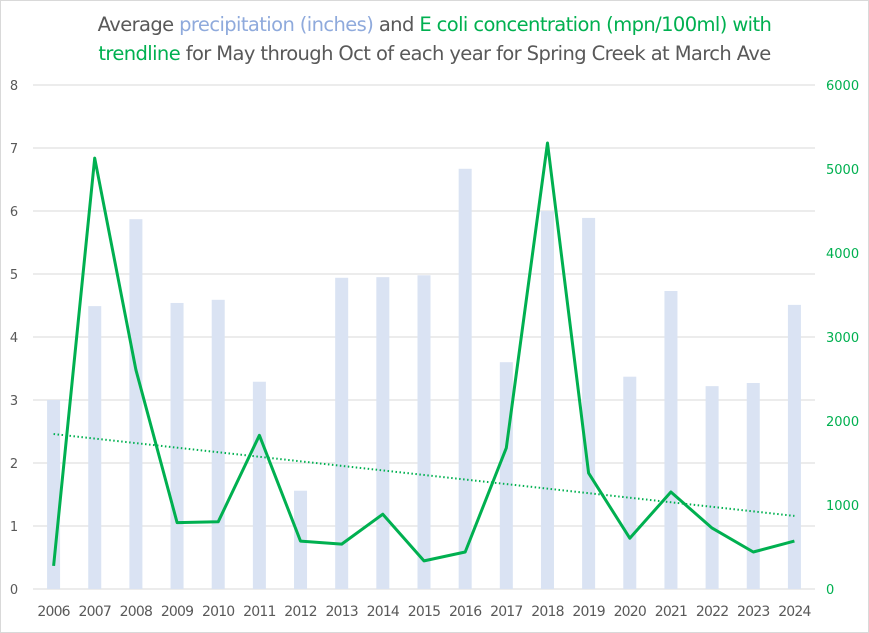 Image resolution: width=869 pixels, height=633 pixels. I want to click on x-tick-label: 2018, so click(547, 612).